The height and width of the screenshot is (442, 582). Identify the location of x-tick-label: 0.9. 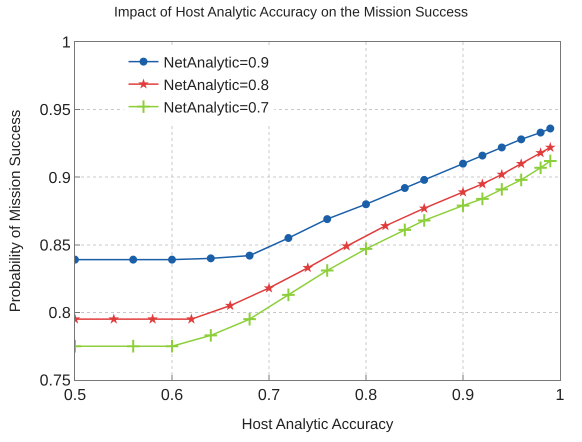
(463, 395).